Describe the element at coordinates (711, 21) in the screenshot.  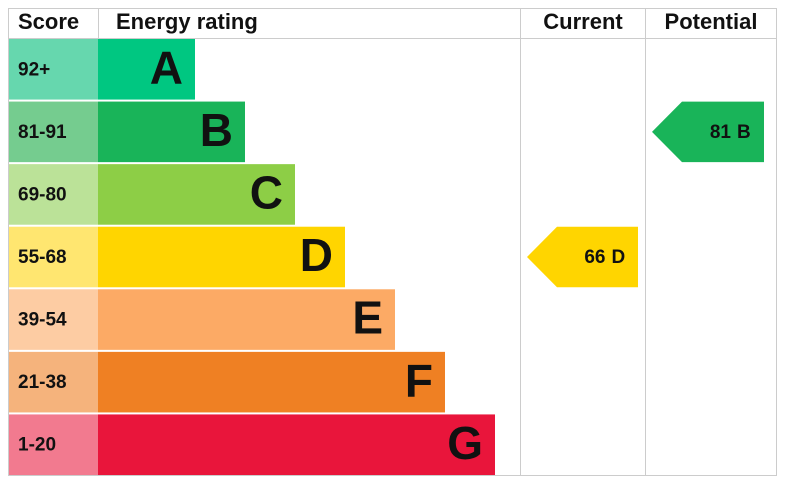
I see `header-potential: Potential` at that location.